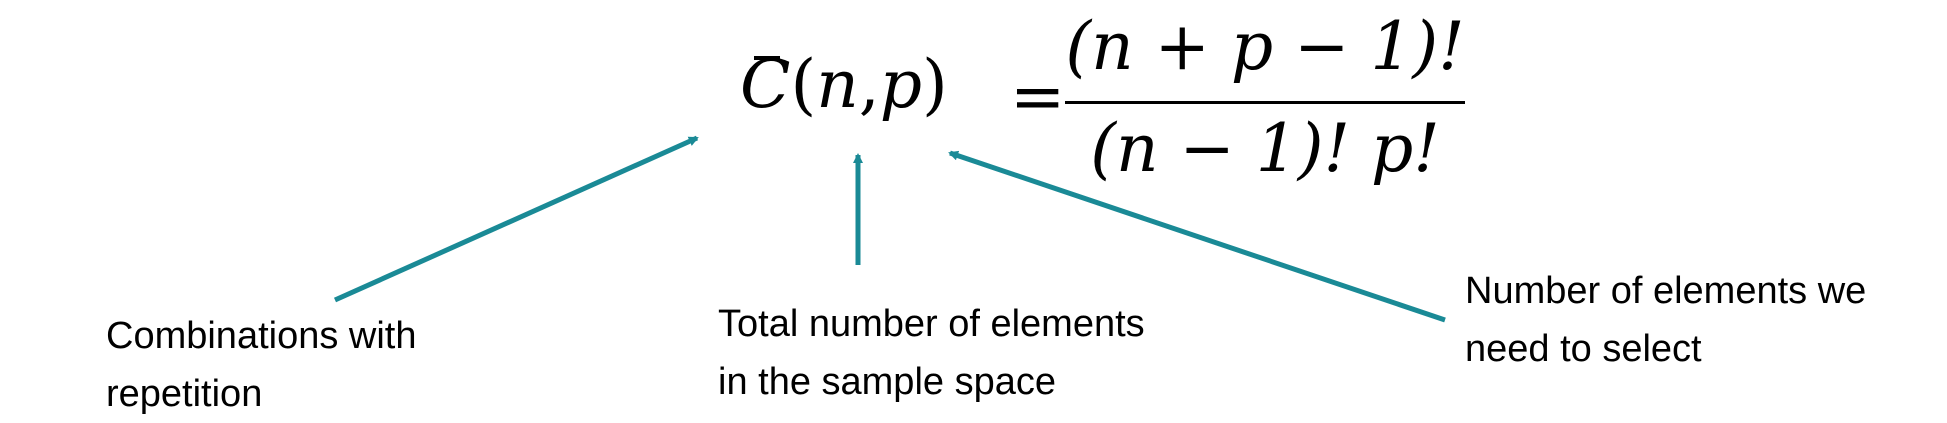 This screenshot has width=1947, height=423. I want to click on fraction-denominator: (n − 1)! p!, so click(1265, 148).